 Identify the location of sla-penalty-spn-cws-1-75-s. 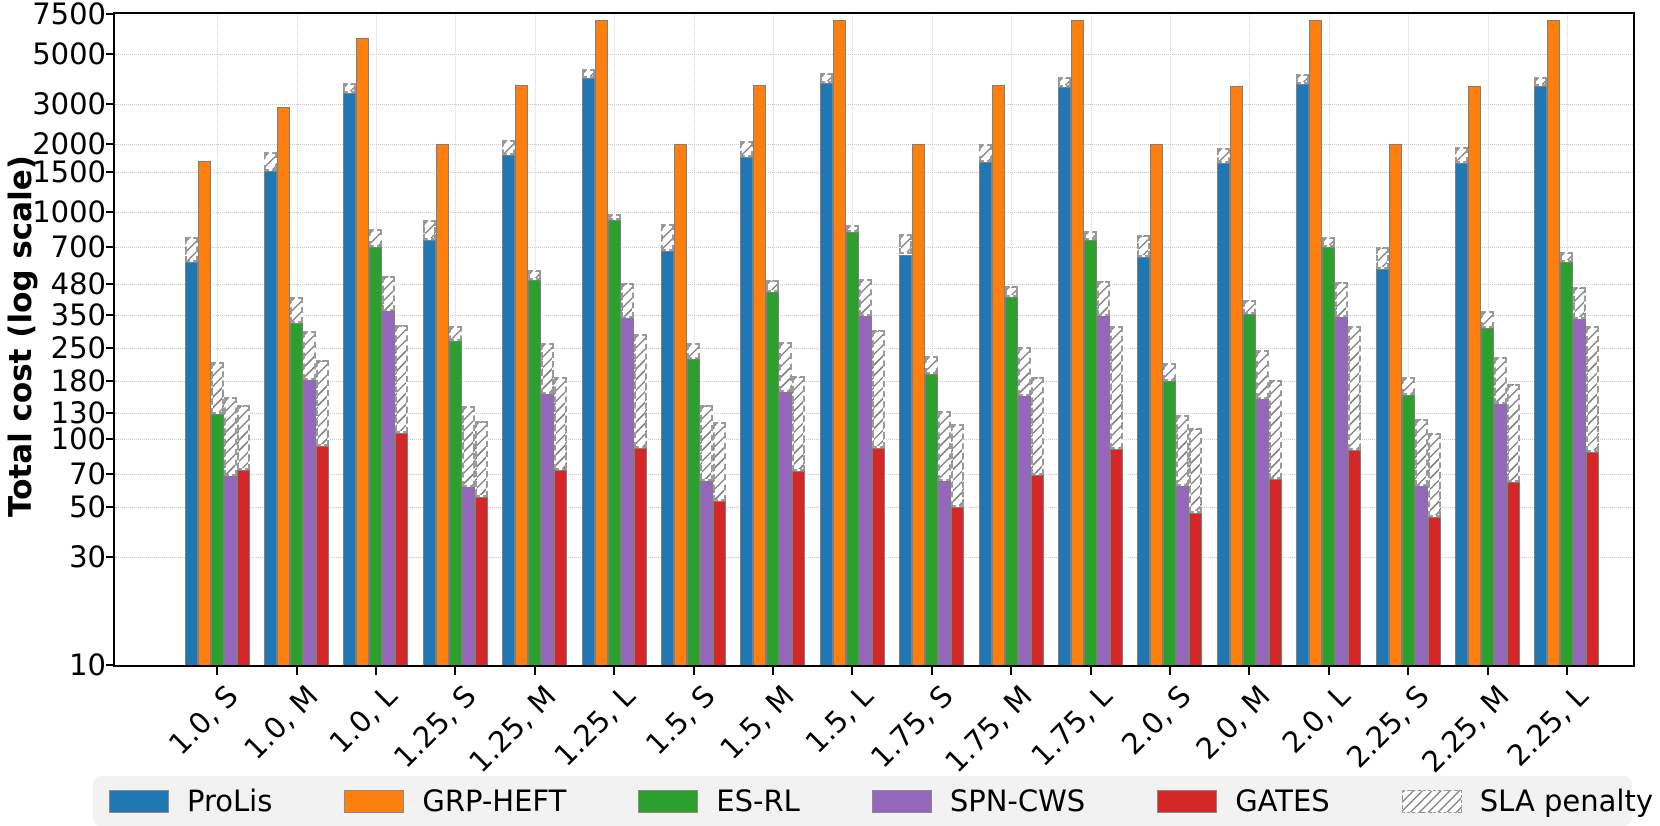
(945, 446).